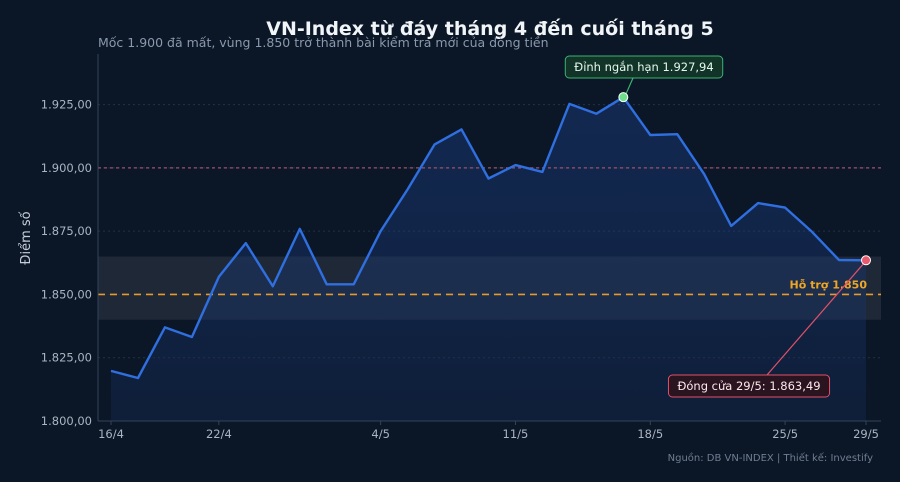  Describe the element at coordinates (66, 105) in the screenshot. I see `y-tick-label: 1.925,00` at that location.